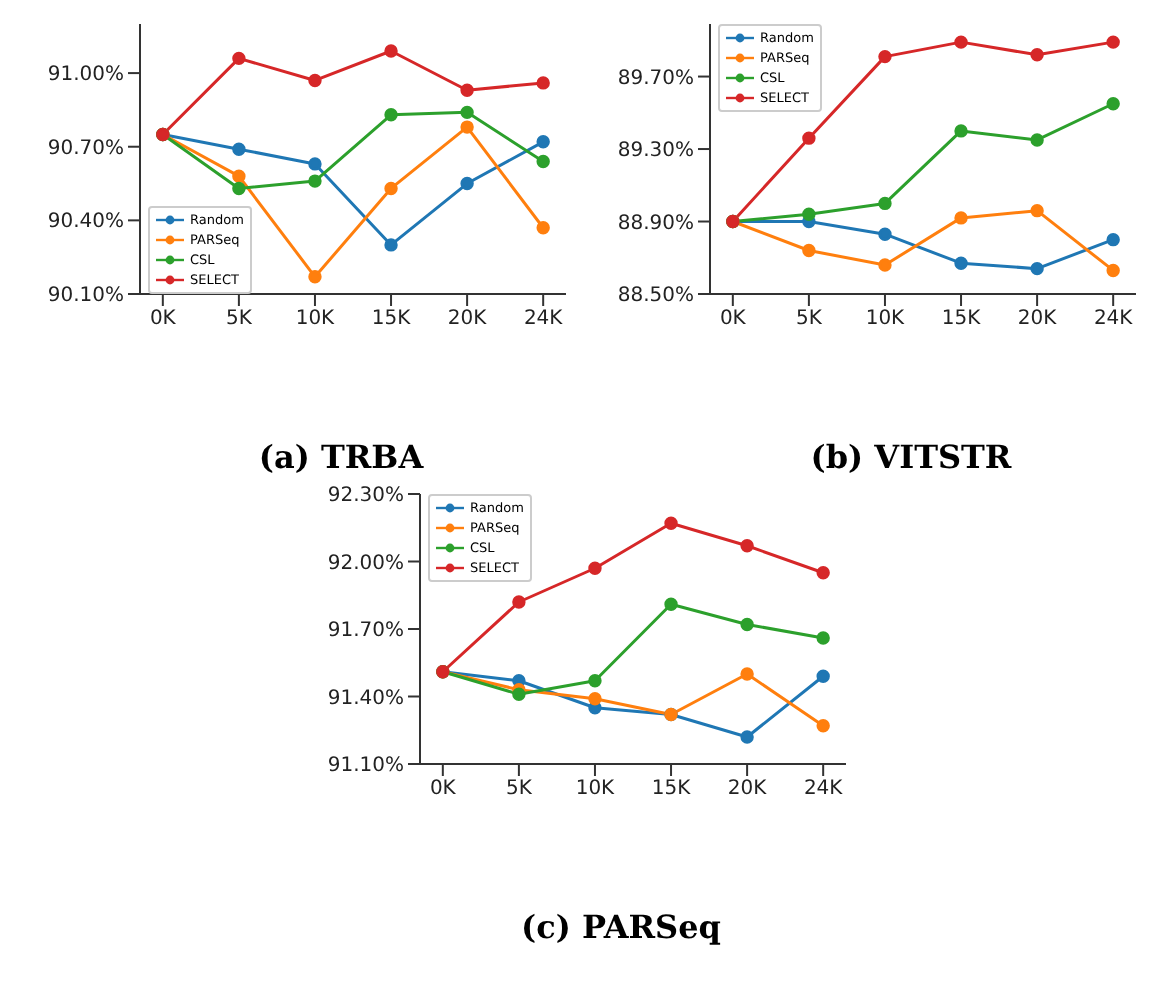 This screenshot has height=988, width=1172. I want to click on text: (c) PARSeq, so click(621, 927).